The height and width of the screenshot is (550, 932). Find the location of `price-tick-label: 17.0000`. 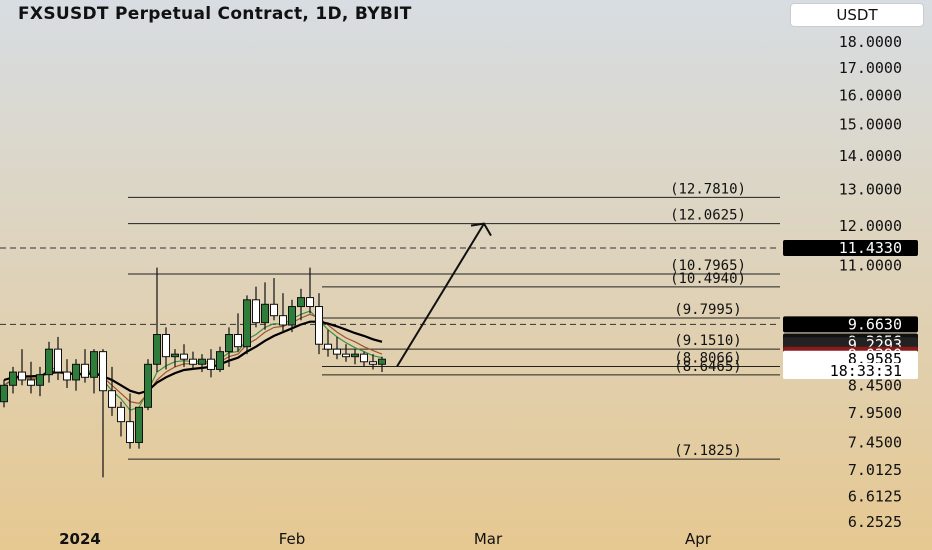

price-tick-label: 17.0000 is located at coordinates (870, 68).